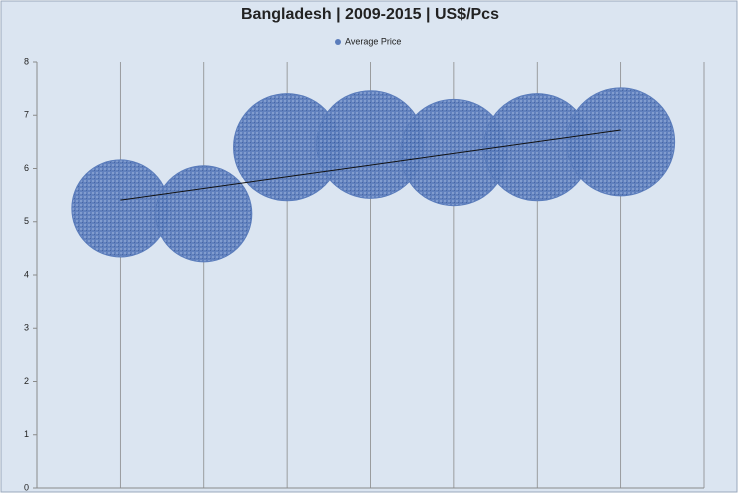  What do you see at coordinates (26, 61) in the screenshot?
I see `y-tick-label: 8` at bounding box center [26, 61].